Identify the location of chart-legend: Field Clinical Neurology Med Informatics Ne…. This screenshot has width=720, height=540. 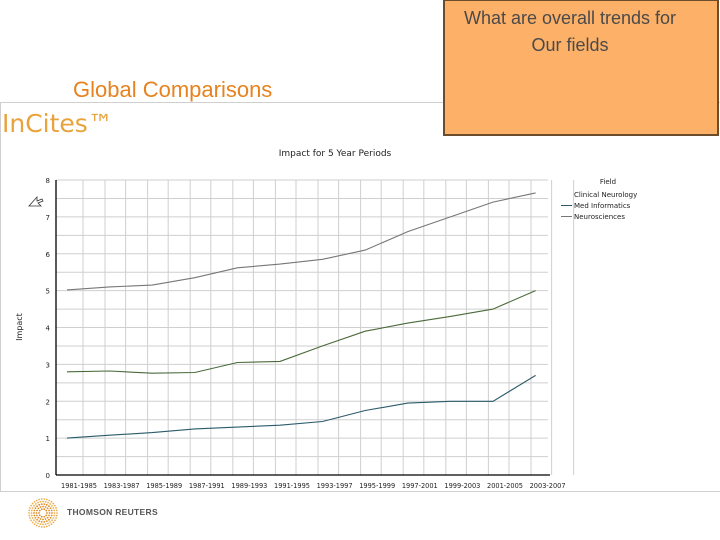
(599, 199).